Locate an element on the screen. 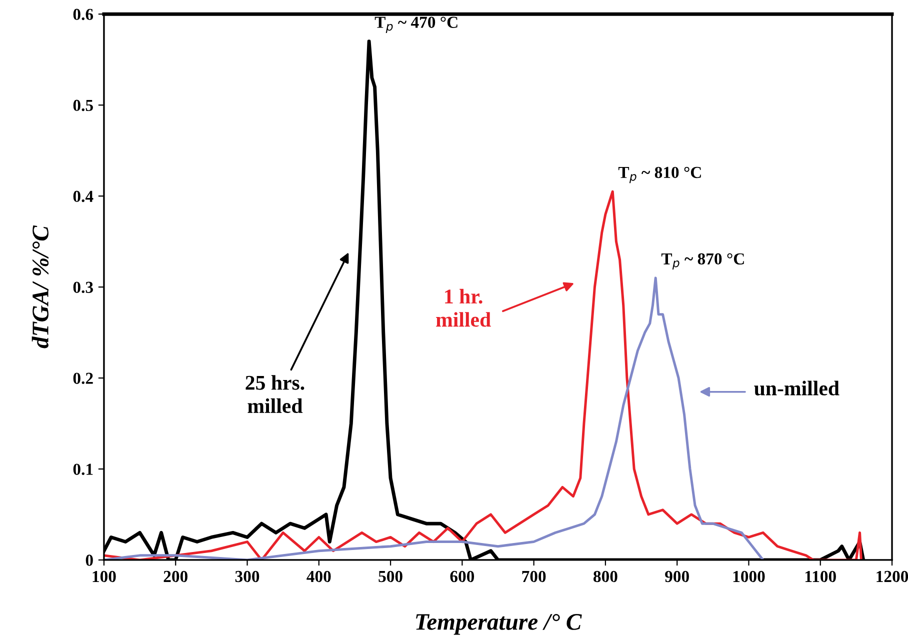  y-tick-label: 0.6 is located at coordinates (83, 14).